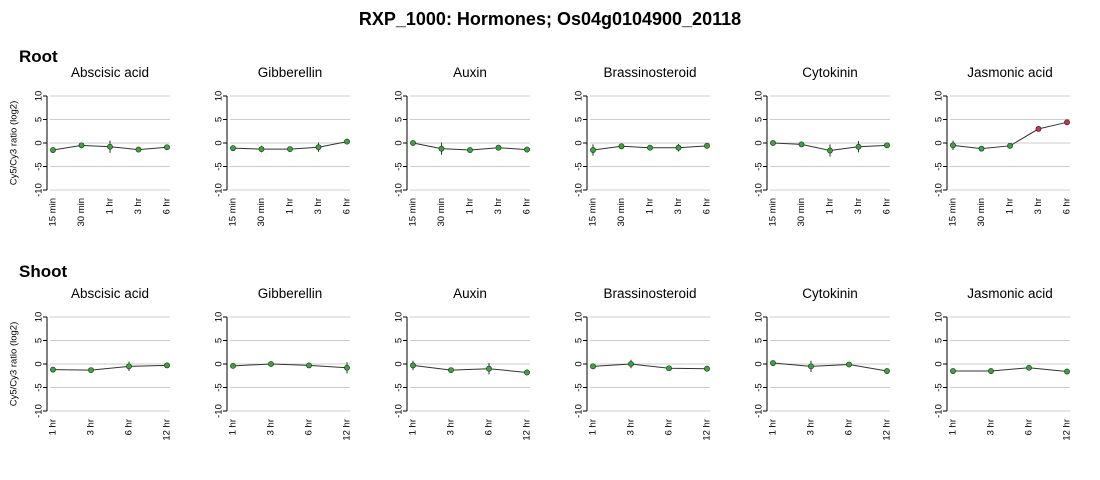 The width and height of the screenshot is (1100, 480). What do you see at coordinates (271, 427) in the screenshot?
I see `panel-shoot-2-x-tick-label: 3 hr` at bounding box center [271, 427].